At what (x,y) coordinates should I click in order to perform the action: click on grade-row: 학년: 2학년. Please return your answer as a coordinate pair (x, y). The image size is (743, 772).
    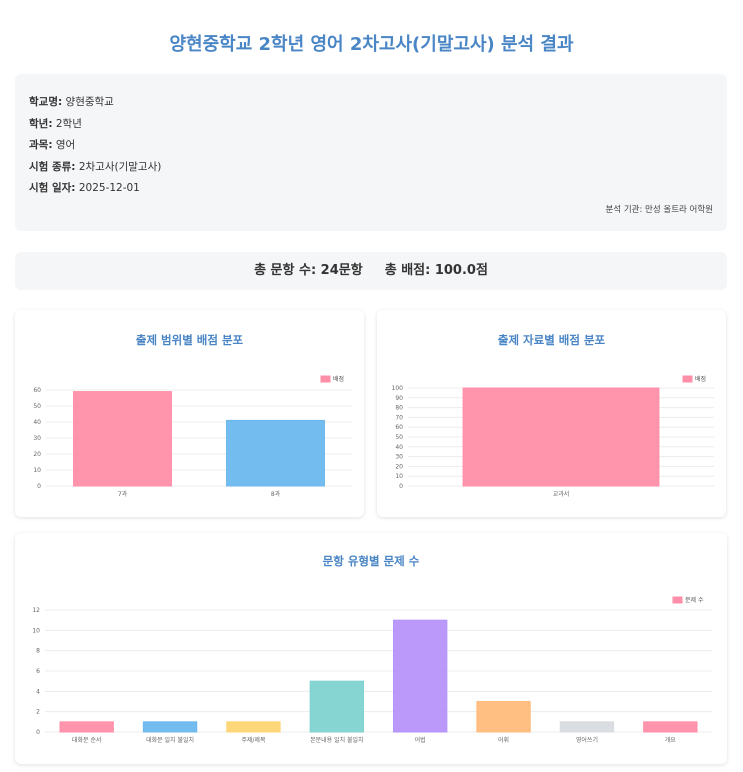
    Looking at the image, I should click on (371, 125).